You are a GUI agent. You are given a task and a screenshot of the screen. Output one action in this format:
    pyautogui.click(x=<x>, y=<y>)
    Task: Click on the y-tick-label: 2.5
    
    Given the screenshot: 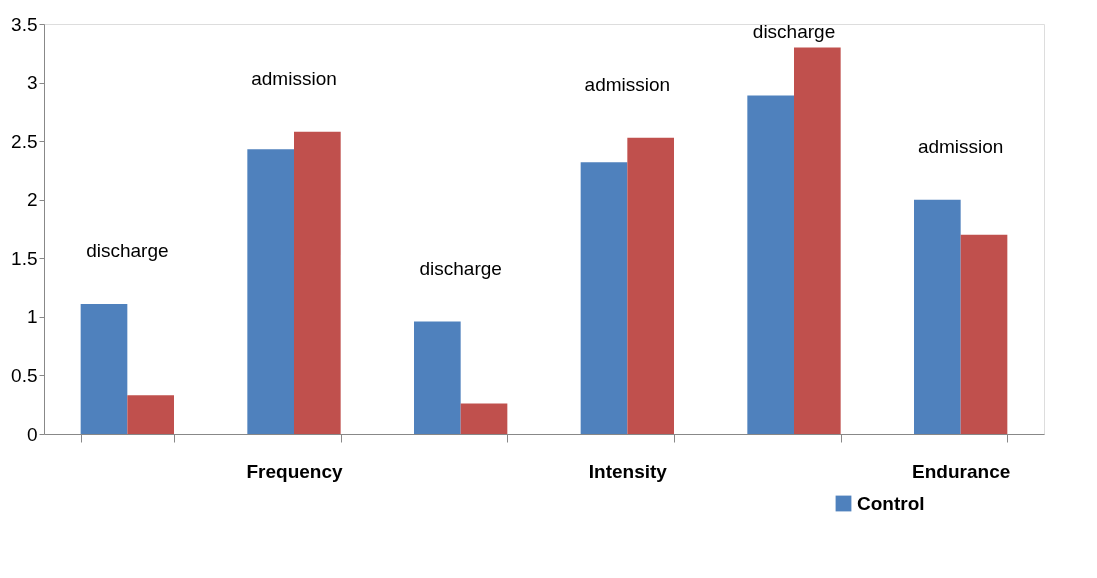 What is the action you would take?
    pyautogui.click(x=24, y=141)
    